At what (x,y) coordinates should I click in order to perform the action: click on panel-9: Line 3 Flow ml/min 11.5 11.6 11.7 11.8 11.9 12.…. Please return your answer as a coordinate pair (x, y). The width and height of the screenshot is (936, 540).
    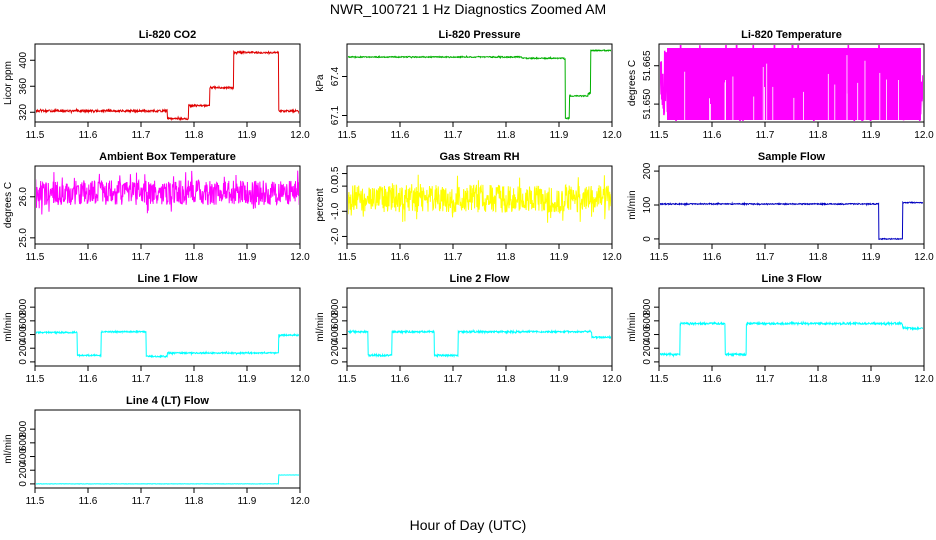
    Looking at the image, I should click on (780, 329).